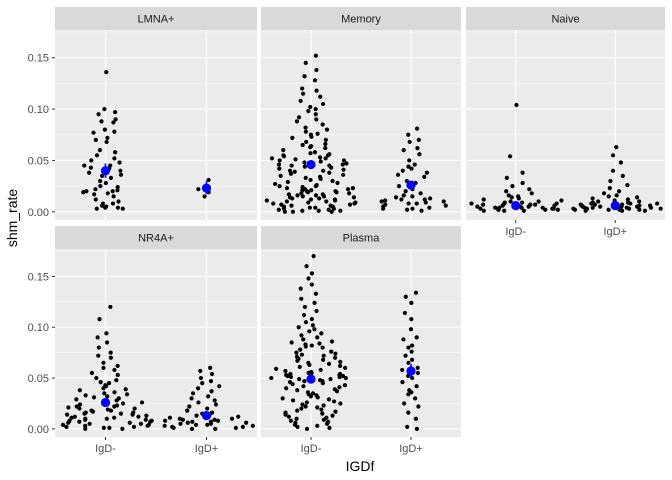 This screenshot has width=672, height=480. What do you see at coordinates (38, 110) in the screenshot?
I see `y-tick-label: 0.10` at bounding box center [38, 110].